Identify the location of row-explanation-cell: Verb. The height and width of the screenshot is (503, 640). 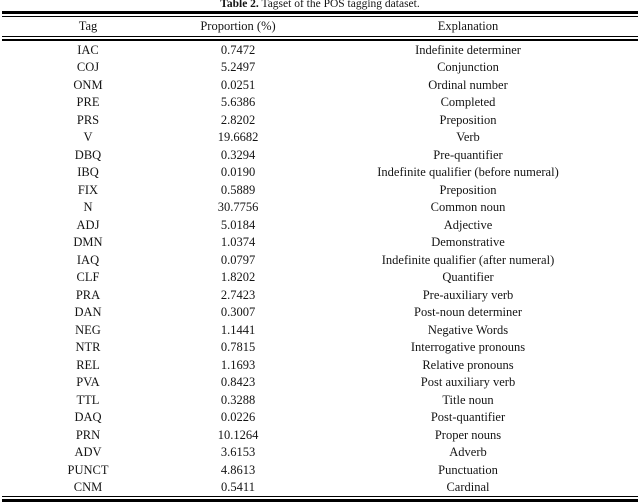
(468, 137).